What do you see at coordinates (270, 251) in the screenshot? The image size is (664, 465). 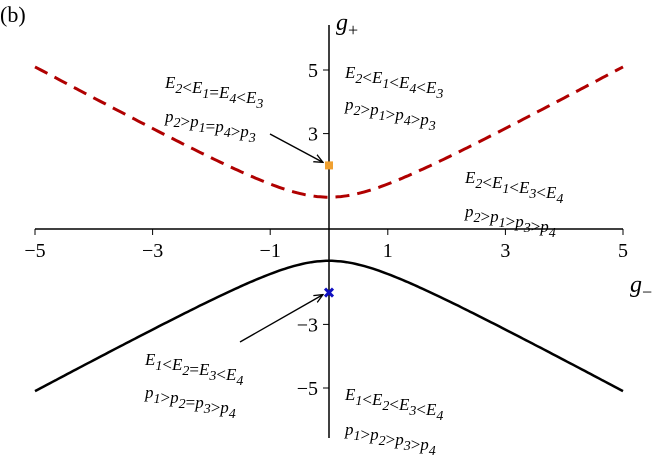 I see `x-tick-label: −1` at bounding box center [270, 251].